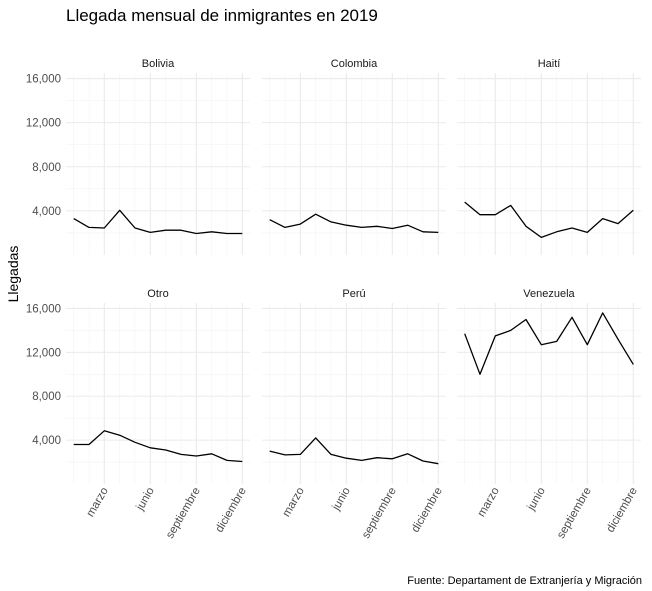 This screenshot has width=652, height=591. Describe the element at coordinates (549, 64) in the screenshot. I see `facet-label: Haití` at that location.